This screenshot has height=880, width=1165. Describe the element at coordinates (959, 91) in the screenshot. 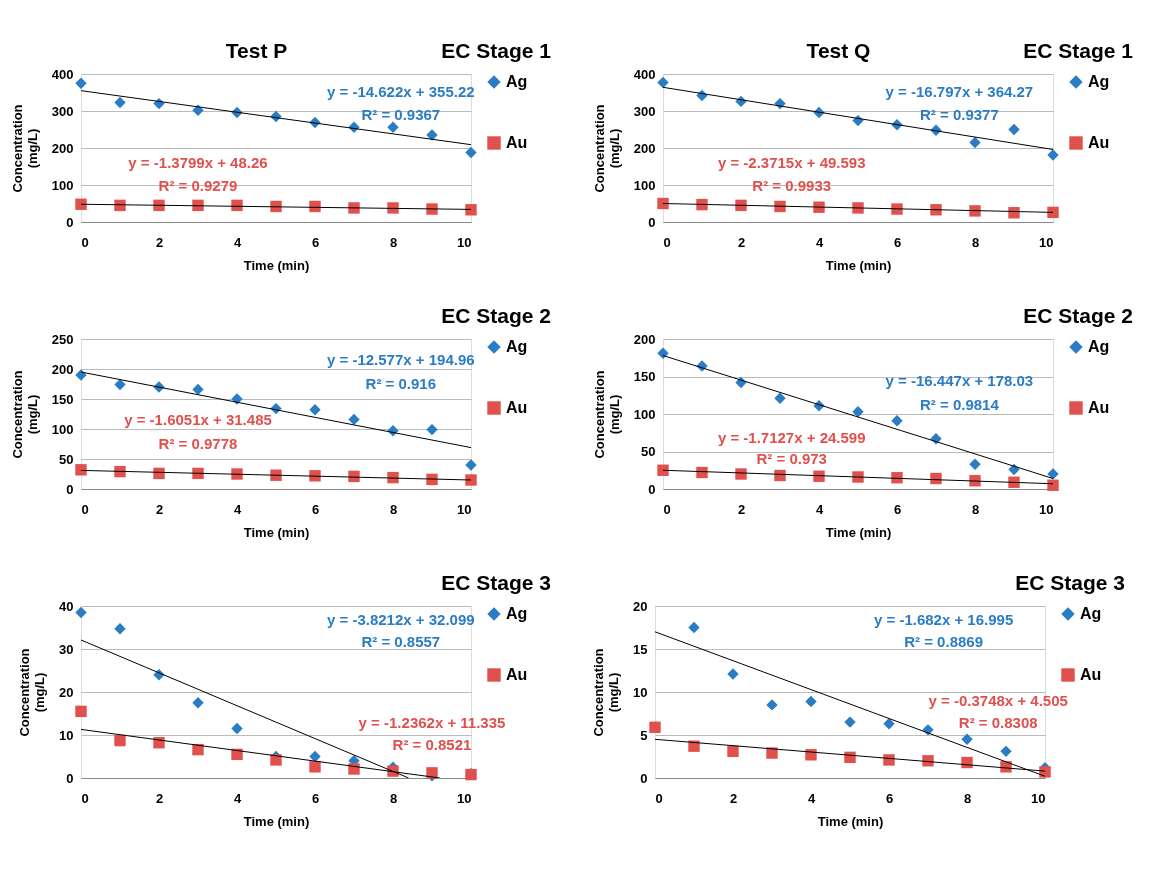

I see `annotation: y = -16.797x + 364.27` at that location.